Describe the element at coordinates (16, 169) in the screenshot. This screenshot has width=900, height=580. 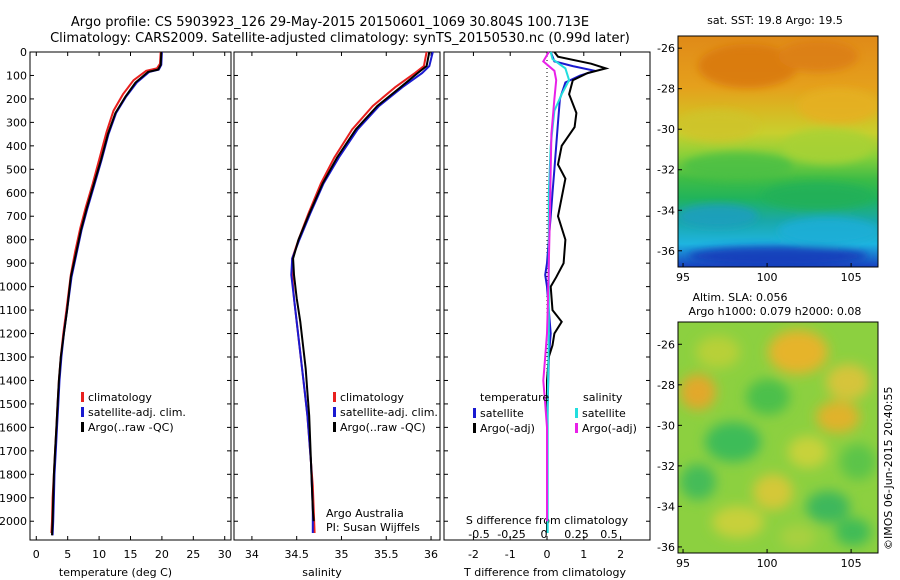
I see `depth-tick-label: 500` at that location.